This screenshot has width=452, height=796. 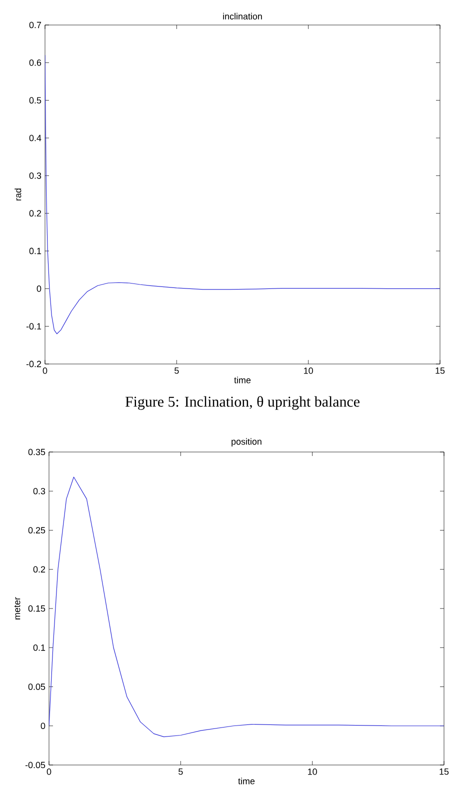 I want to click on x-tick-label: 0, so click(x=48, y=771).